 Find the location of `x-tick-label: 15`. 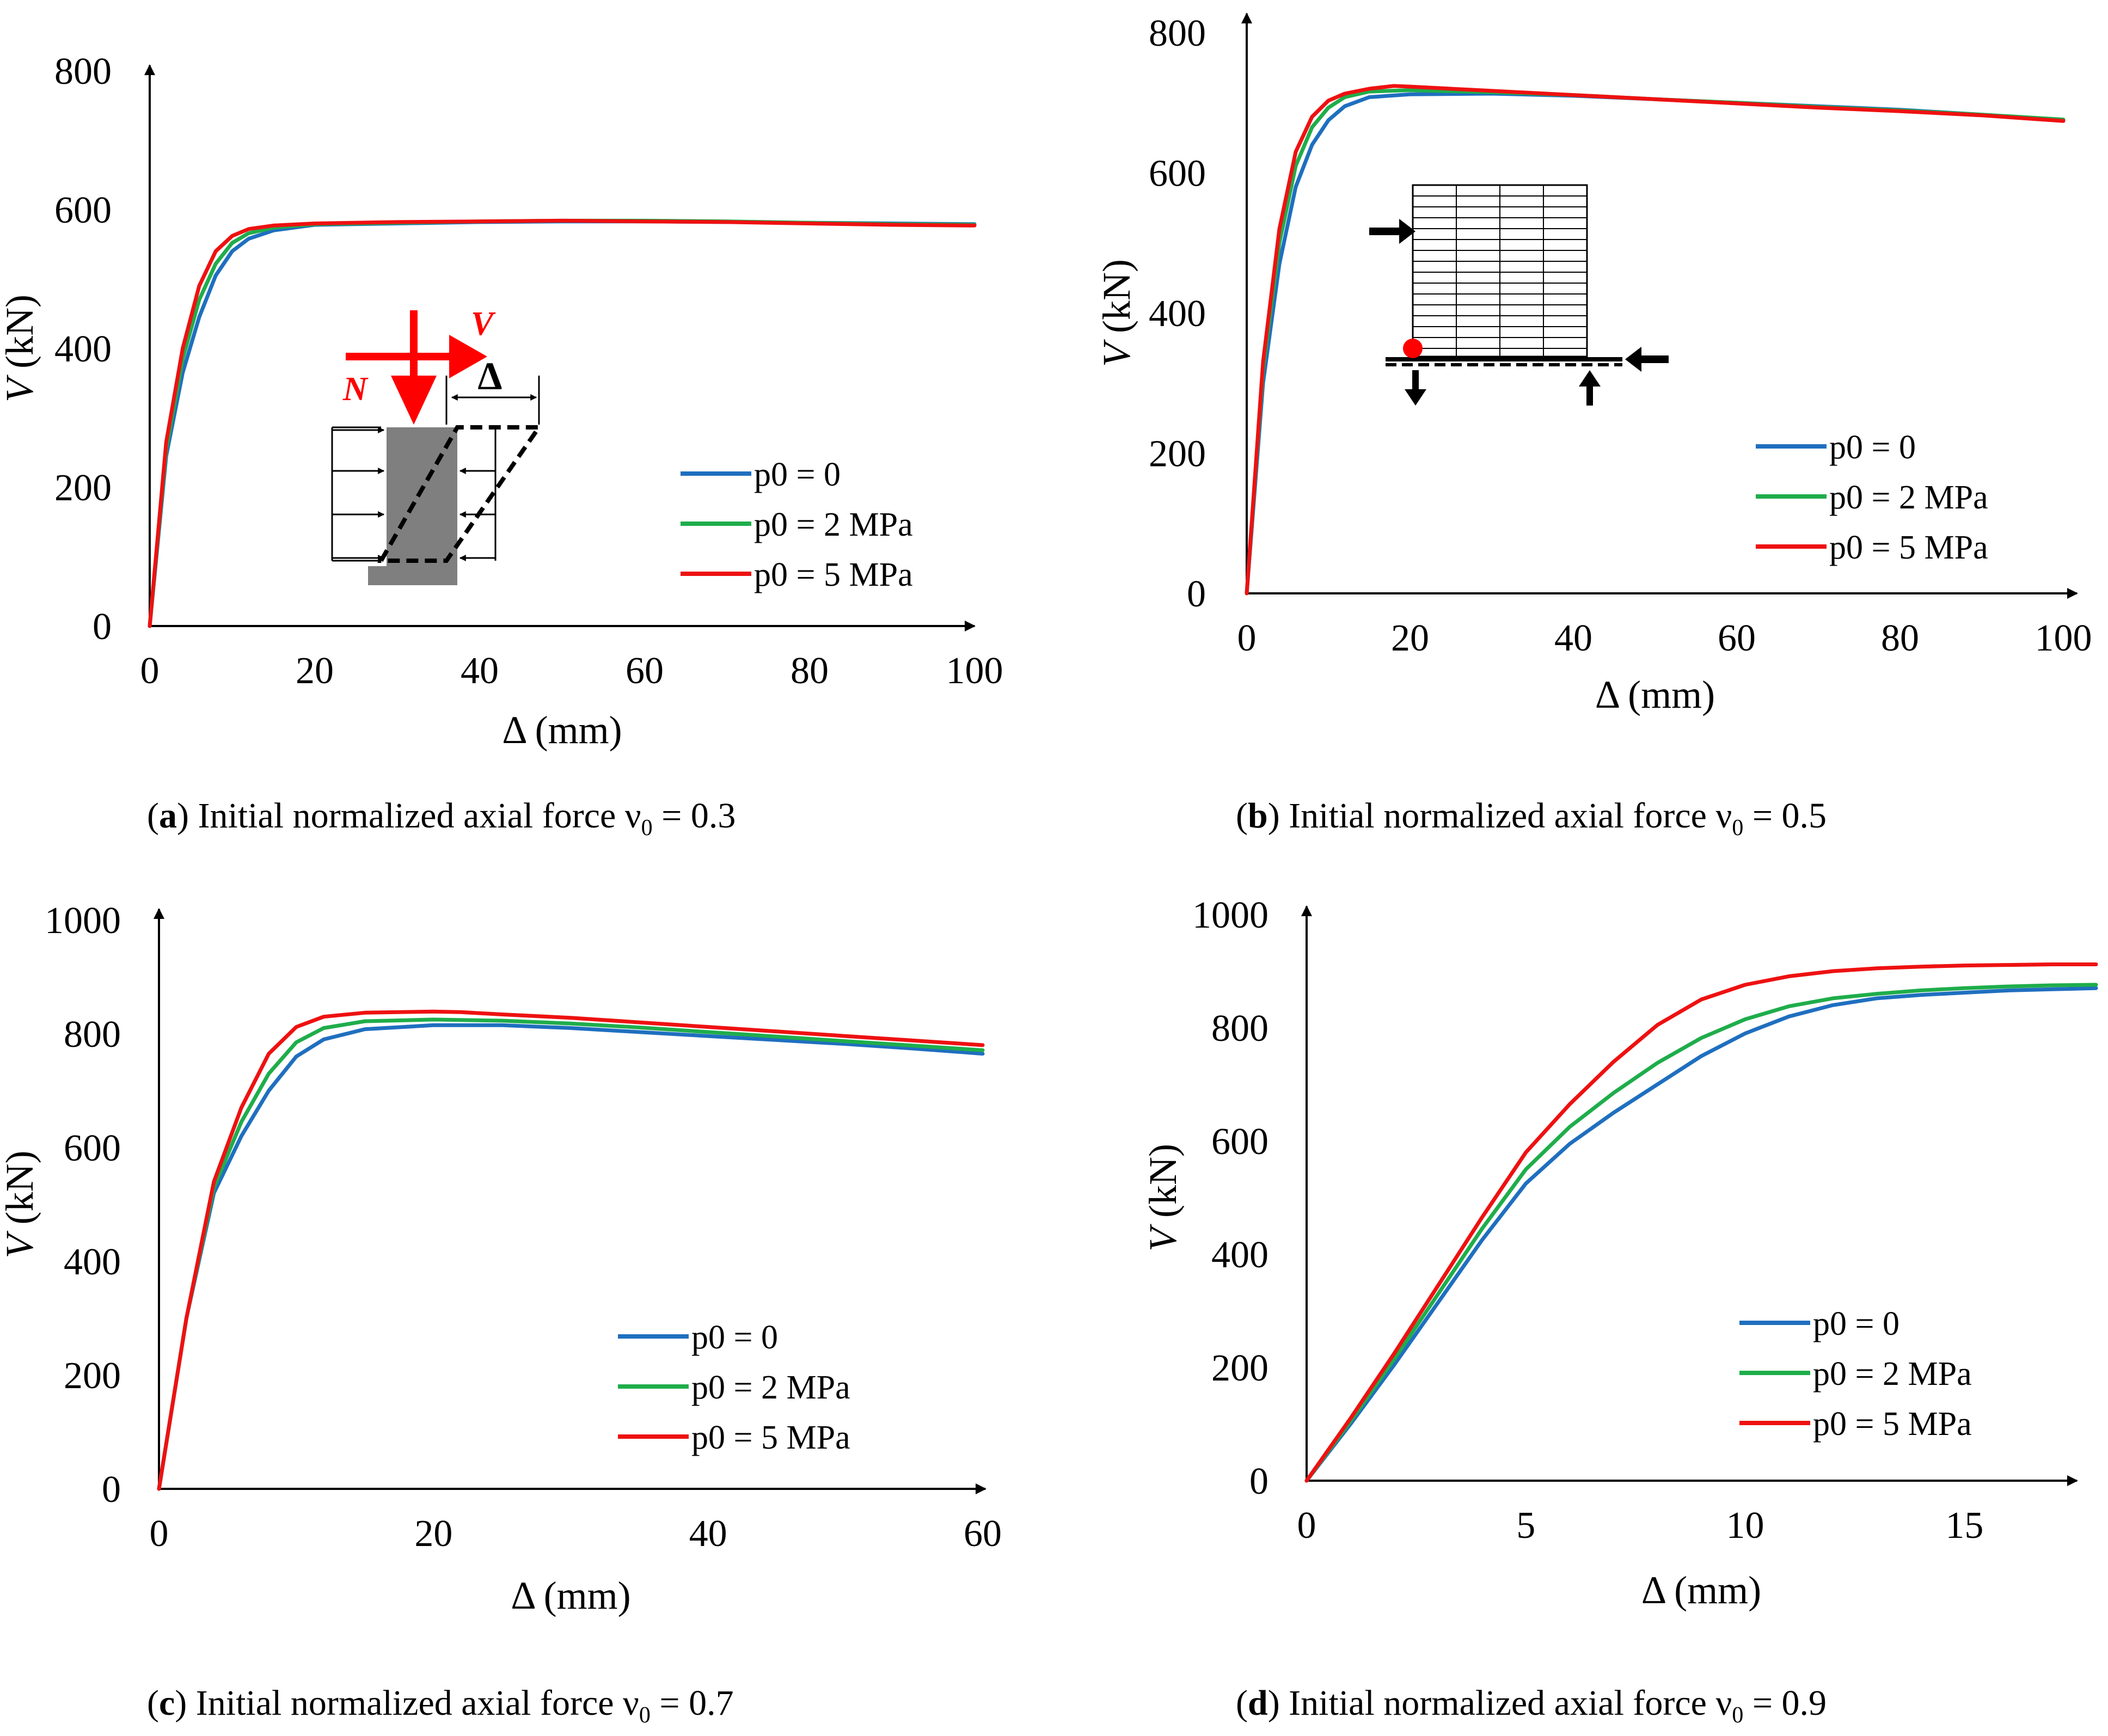

x-tick-label: 15 is located at coordinates (1964, 1526).